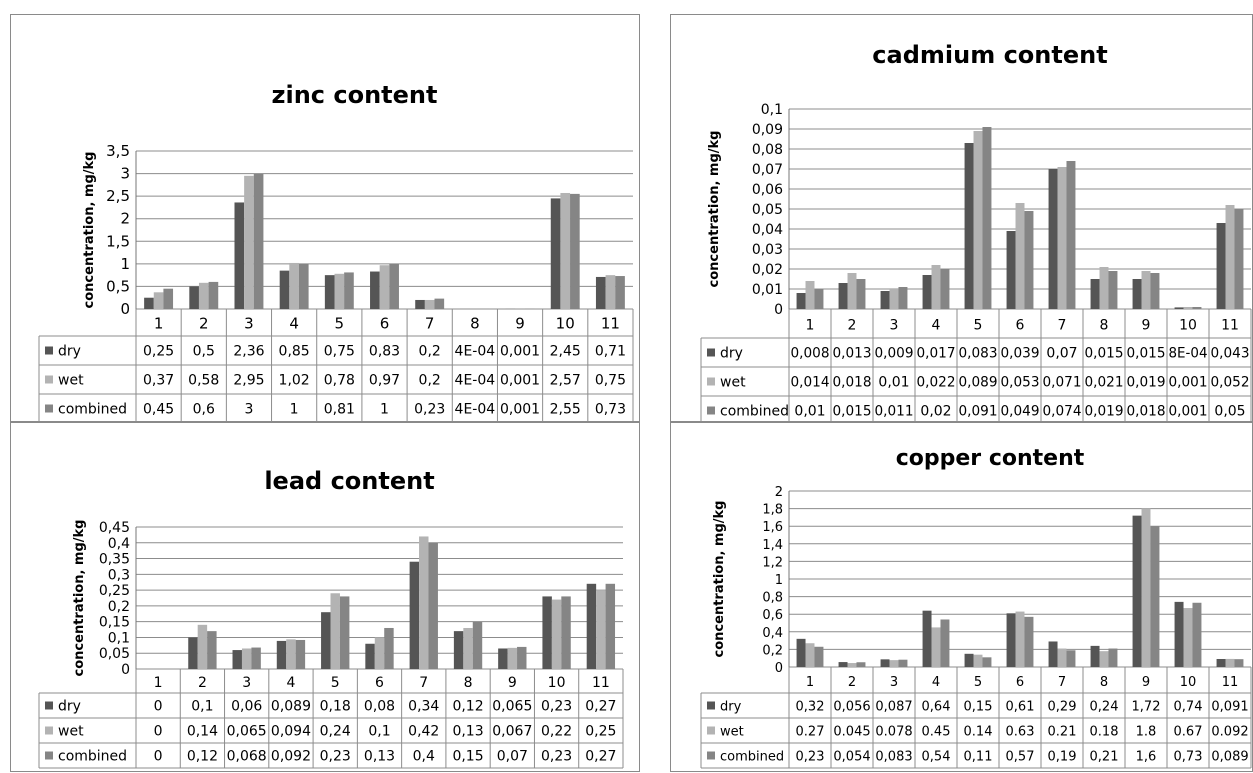 The height and width of the screenshot is (773, 1253). I want to click on data-label: 0.67, so click(1188, 732).